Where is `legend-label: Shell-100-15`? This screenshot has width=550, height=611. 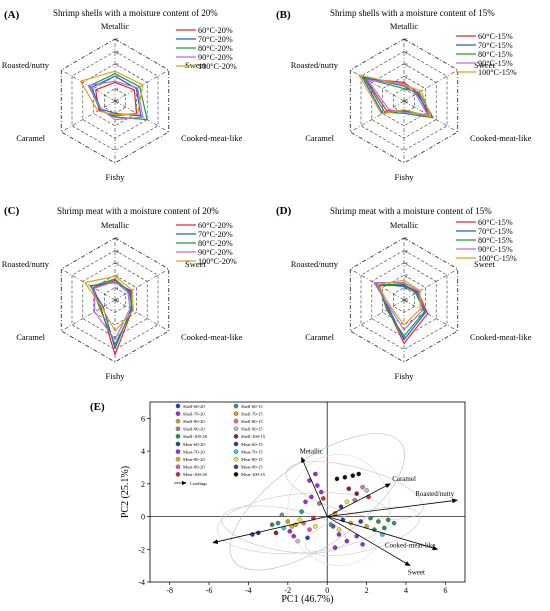
legend-label: Shell-100-15 is located at coordinates (253, 436).